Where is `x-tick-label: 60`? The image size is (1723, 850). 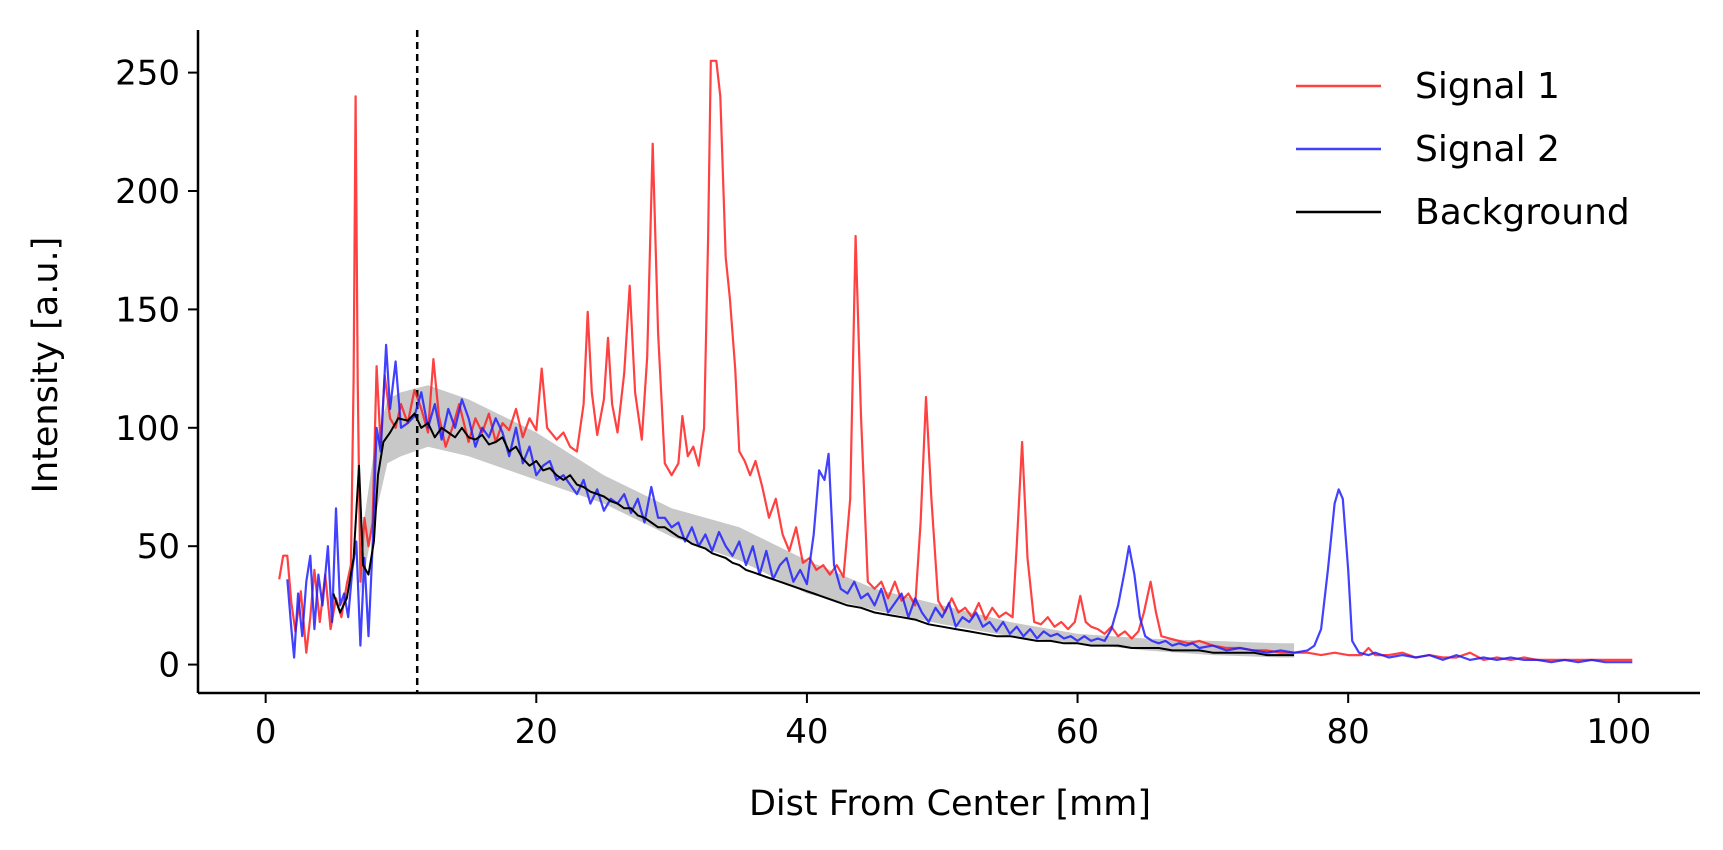
x-tick-label: 60 is located at coordinates (1077, 732).